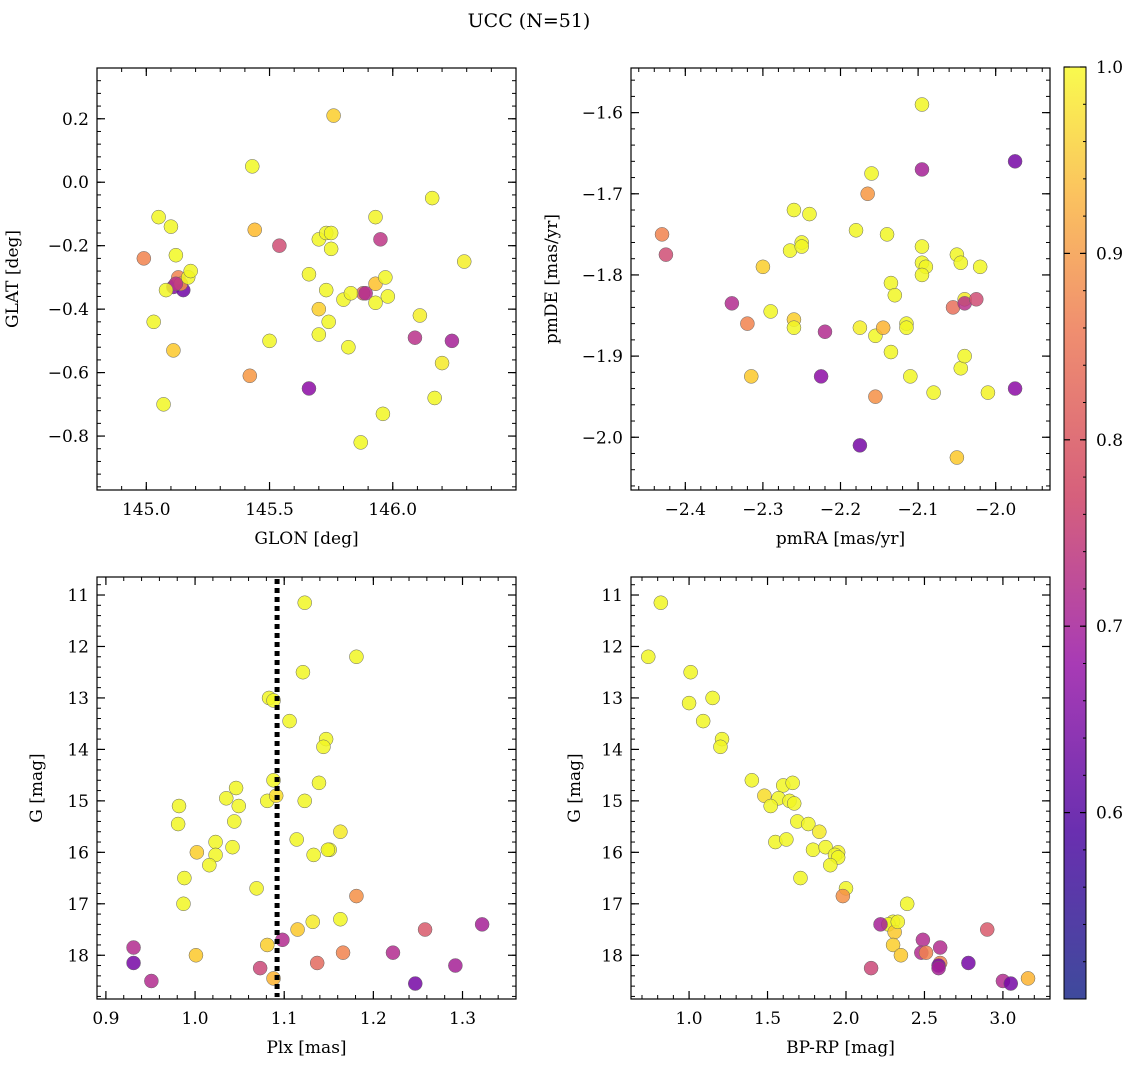 The image size is (1136, 1067). What do you see at coordinates (1109, 441) in the screenshot?
I see `colorbar-tick-label: 0.8` at bounding box center [1109, 441].